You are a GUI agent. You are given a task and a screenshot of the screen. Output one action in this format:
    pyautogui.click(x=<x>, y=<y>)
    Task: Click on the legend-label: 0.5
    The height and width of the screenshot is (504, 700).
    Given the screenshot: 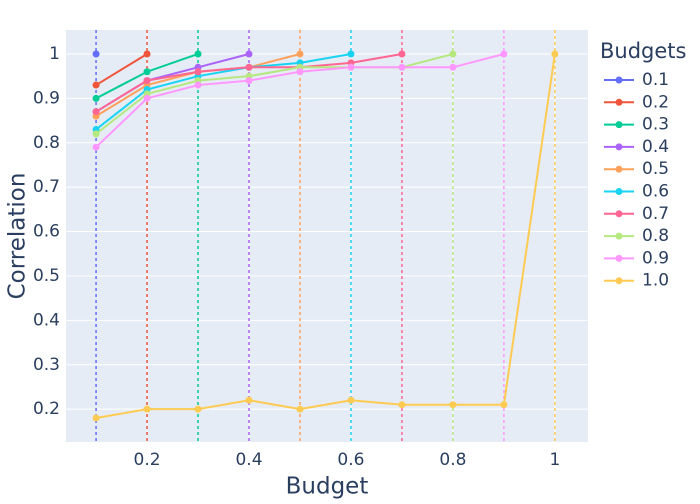 What is the action you would take?
    pyautogui.click(x=655, y=169)
    